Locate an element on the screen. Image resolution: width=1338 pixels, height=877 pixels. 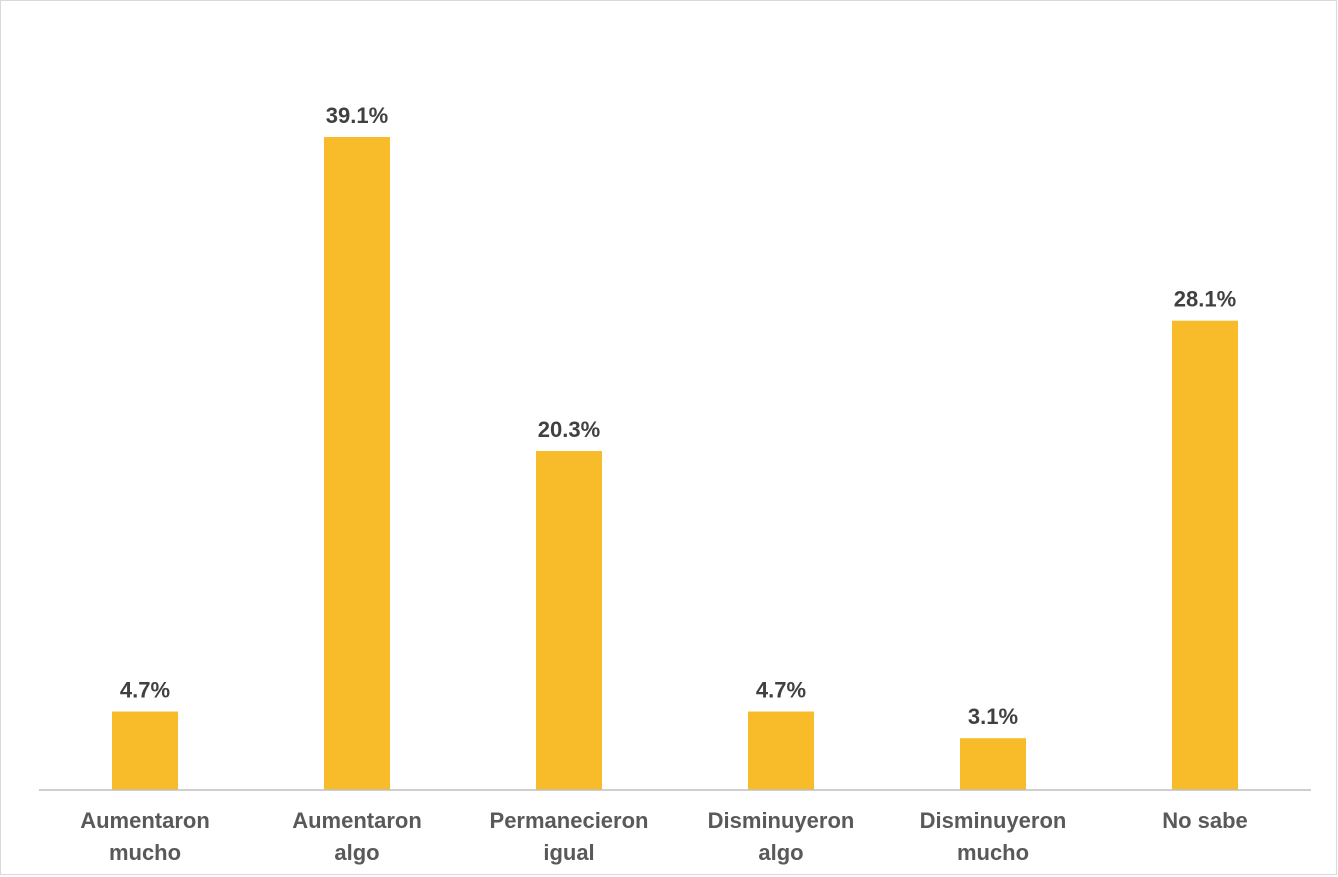
value-label-2: 20.3% is located at coordinates (569, 429).